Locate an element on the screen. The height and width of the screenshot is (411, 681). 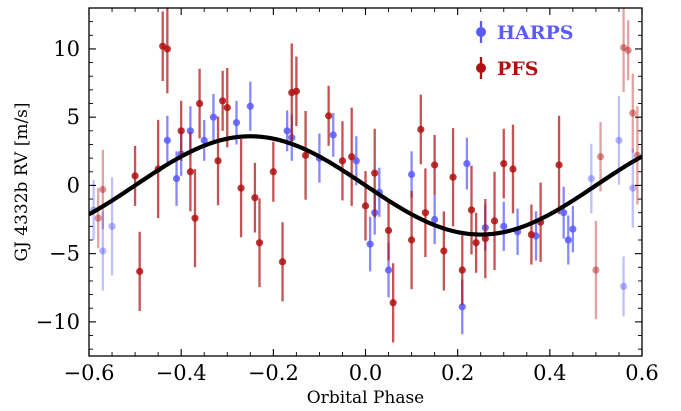
legend-label: PFS is located at coordinates (518, 69).